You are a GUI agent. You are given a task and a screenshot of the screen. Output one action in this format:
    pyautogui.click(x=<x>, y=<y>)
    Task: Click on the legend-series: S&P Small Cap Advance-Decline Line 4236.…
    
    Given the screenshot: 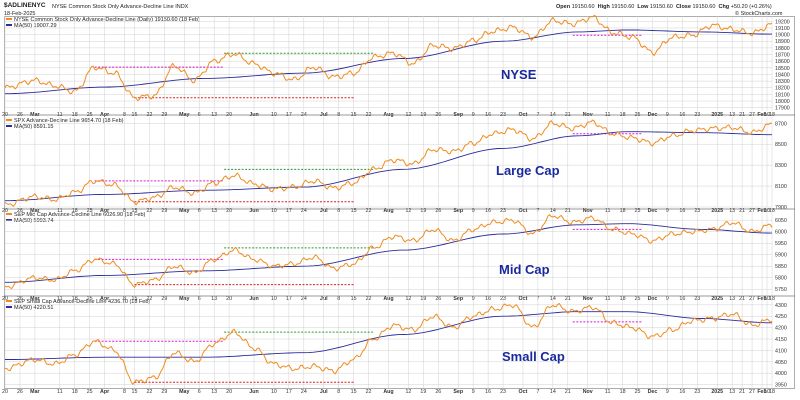 What is the action you would take?
    pyautogui.click(x=78, y=302)
    